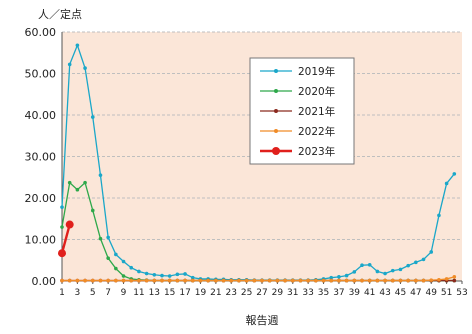 Image resolution: width=472 pixels, height=334 pixels. What do you see at coordinates (276, 71) in the screenshot?
I see `legend-swatch-marker` at bounding box center [276, 71].